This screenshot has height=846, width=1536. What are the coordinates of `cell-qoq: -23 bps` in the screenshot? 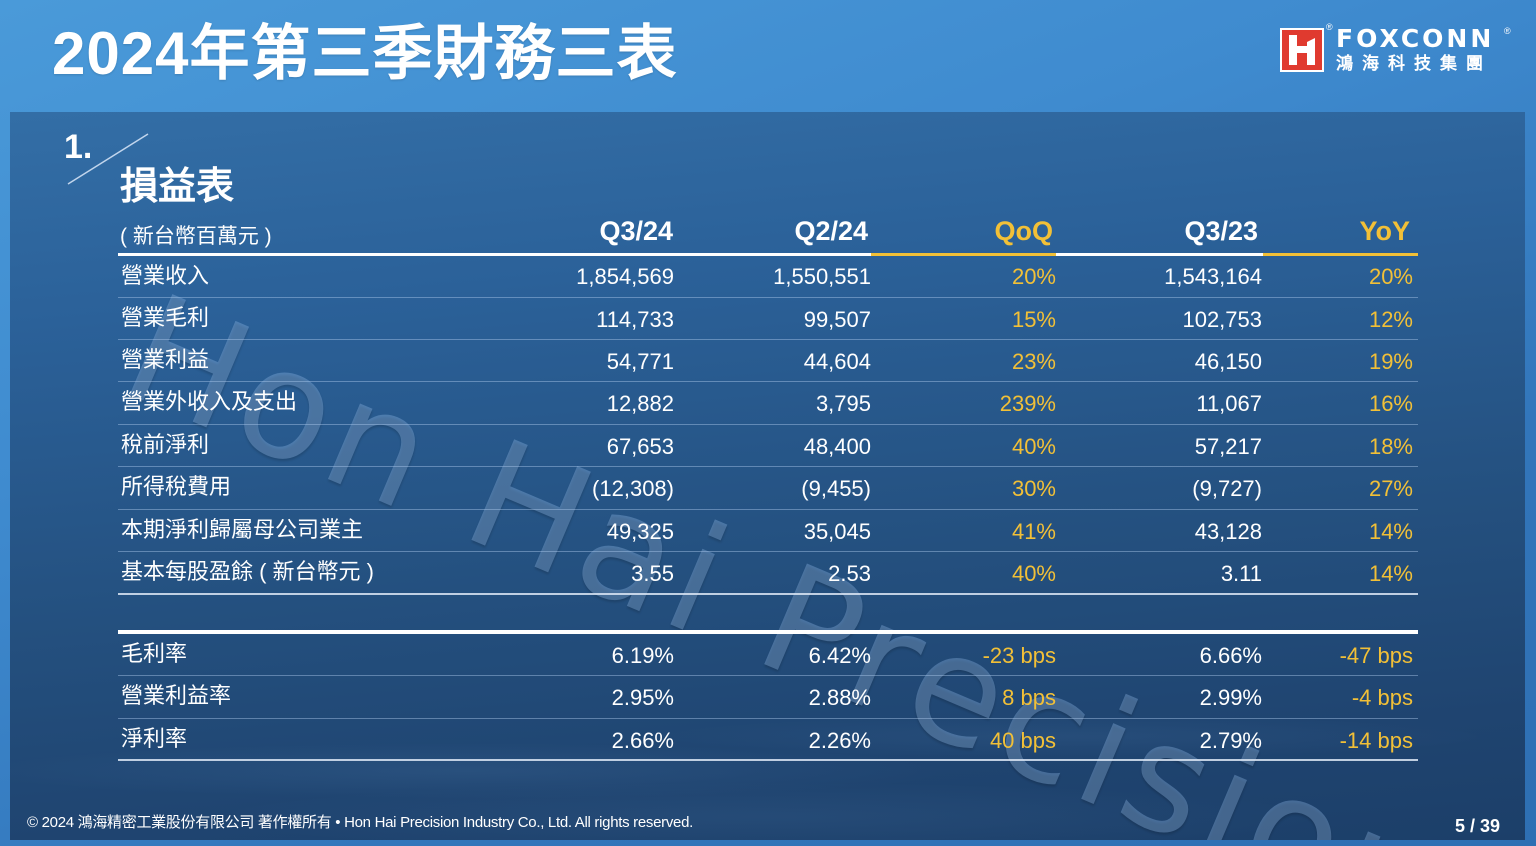 It's located at (1019, 655).